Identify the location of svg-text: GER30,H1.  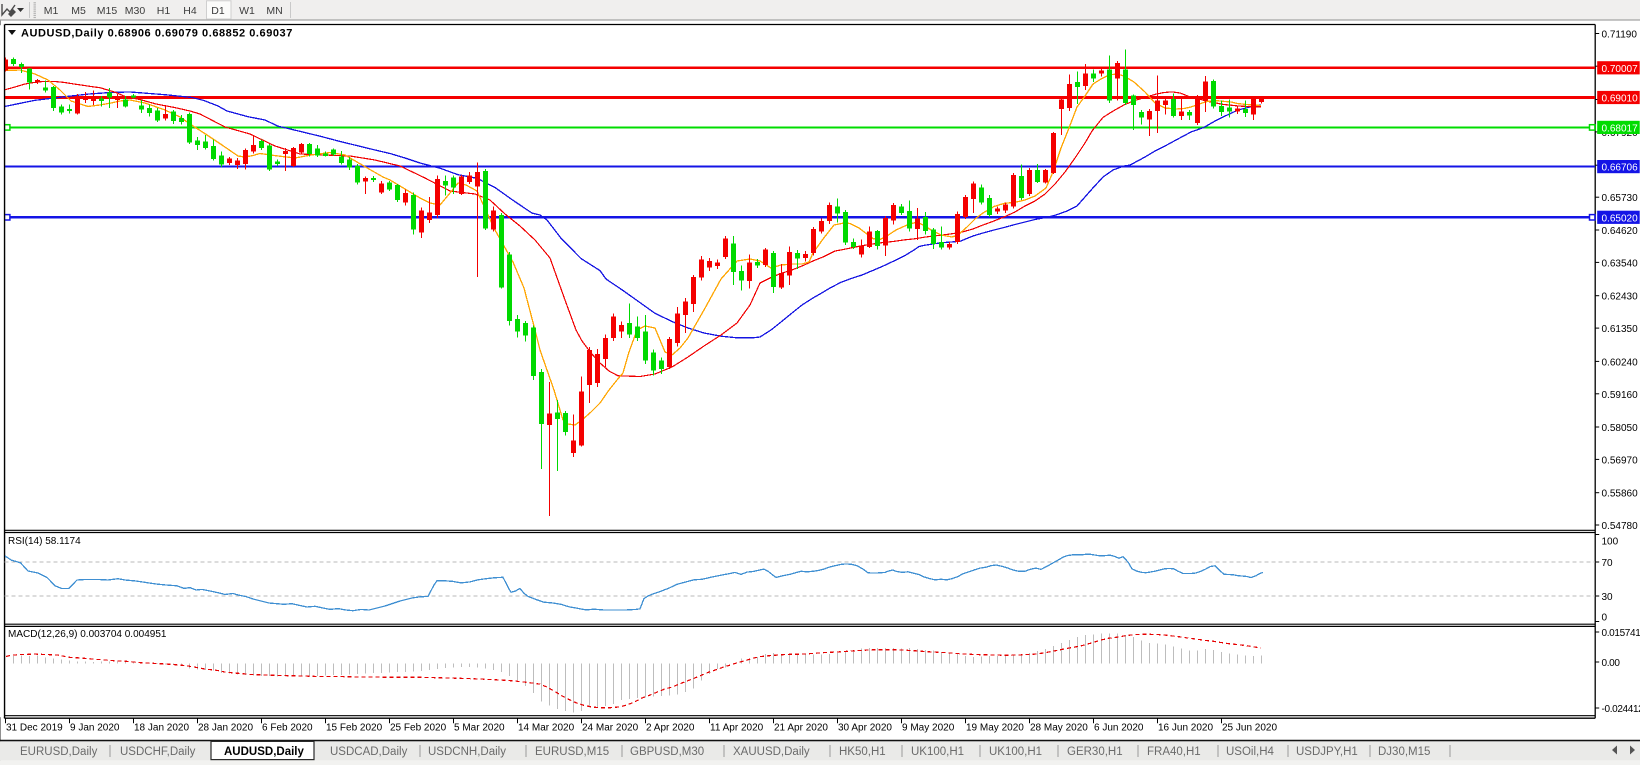
(1095, 752).